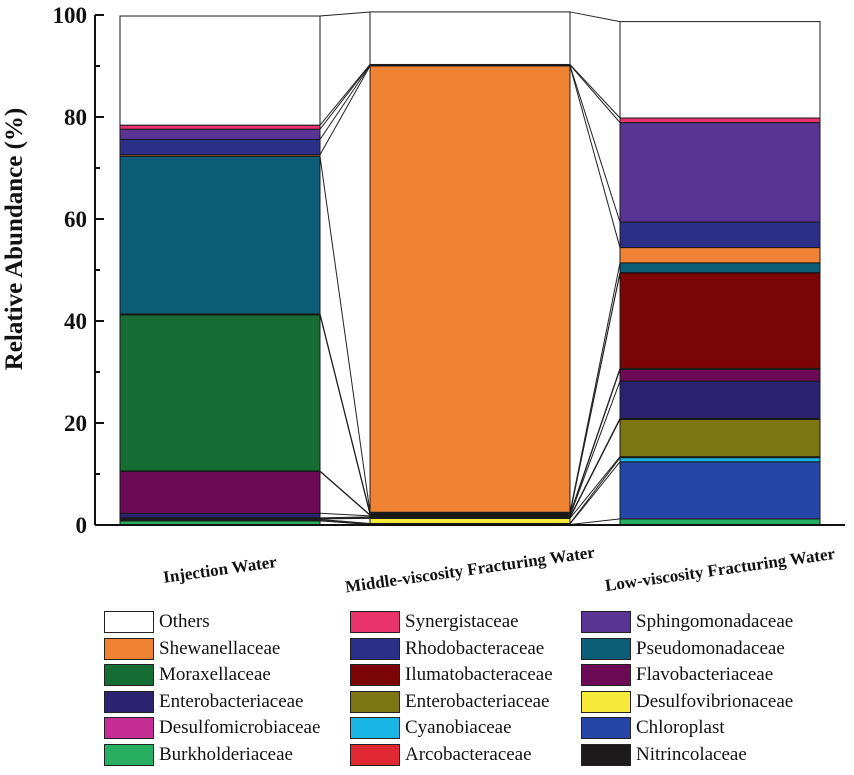  What do you see at coordinates (468, 754) in the screenshot?
I see `legend-label: Arcobacteraceae` at bounding box center [468, 754].